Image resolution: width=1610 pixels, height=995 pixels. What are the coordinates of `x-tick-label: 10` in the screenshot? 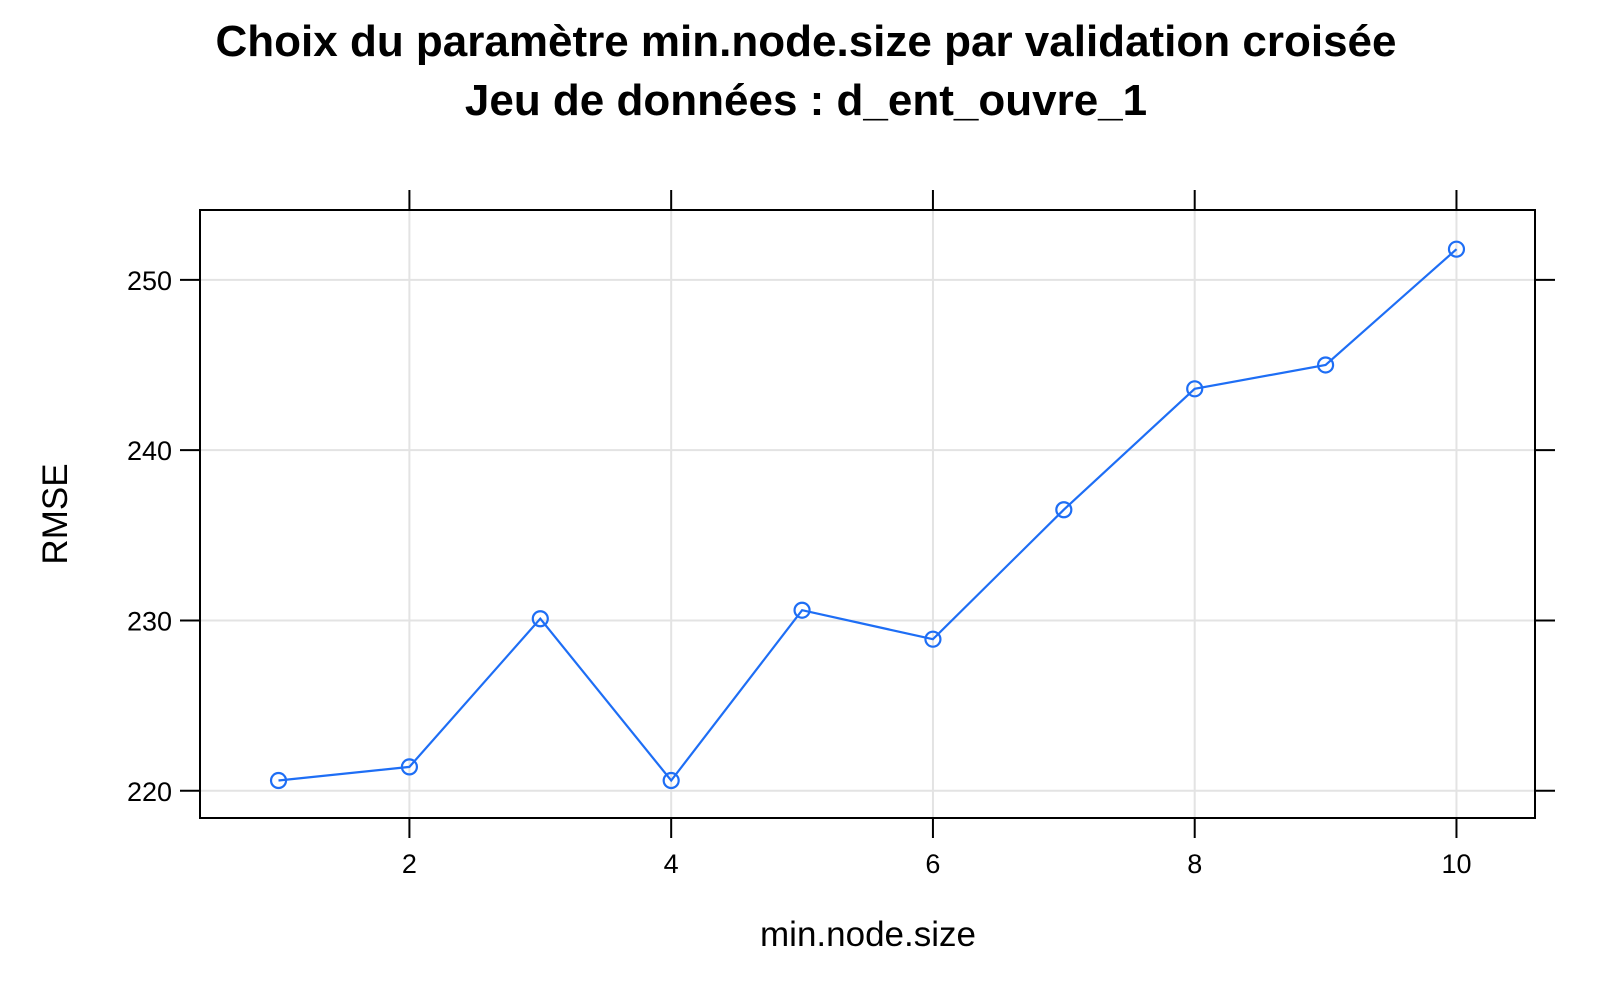 It's located at (1456, 864).